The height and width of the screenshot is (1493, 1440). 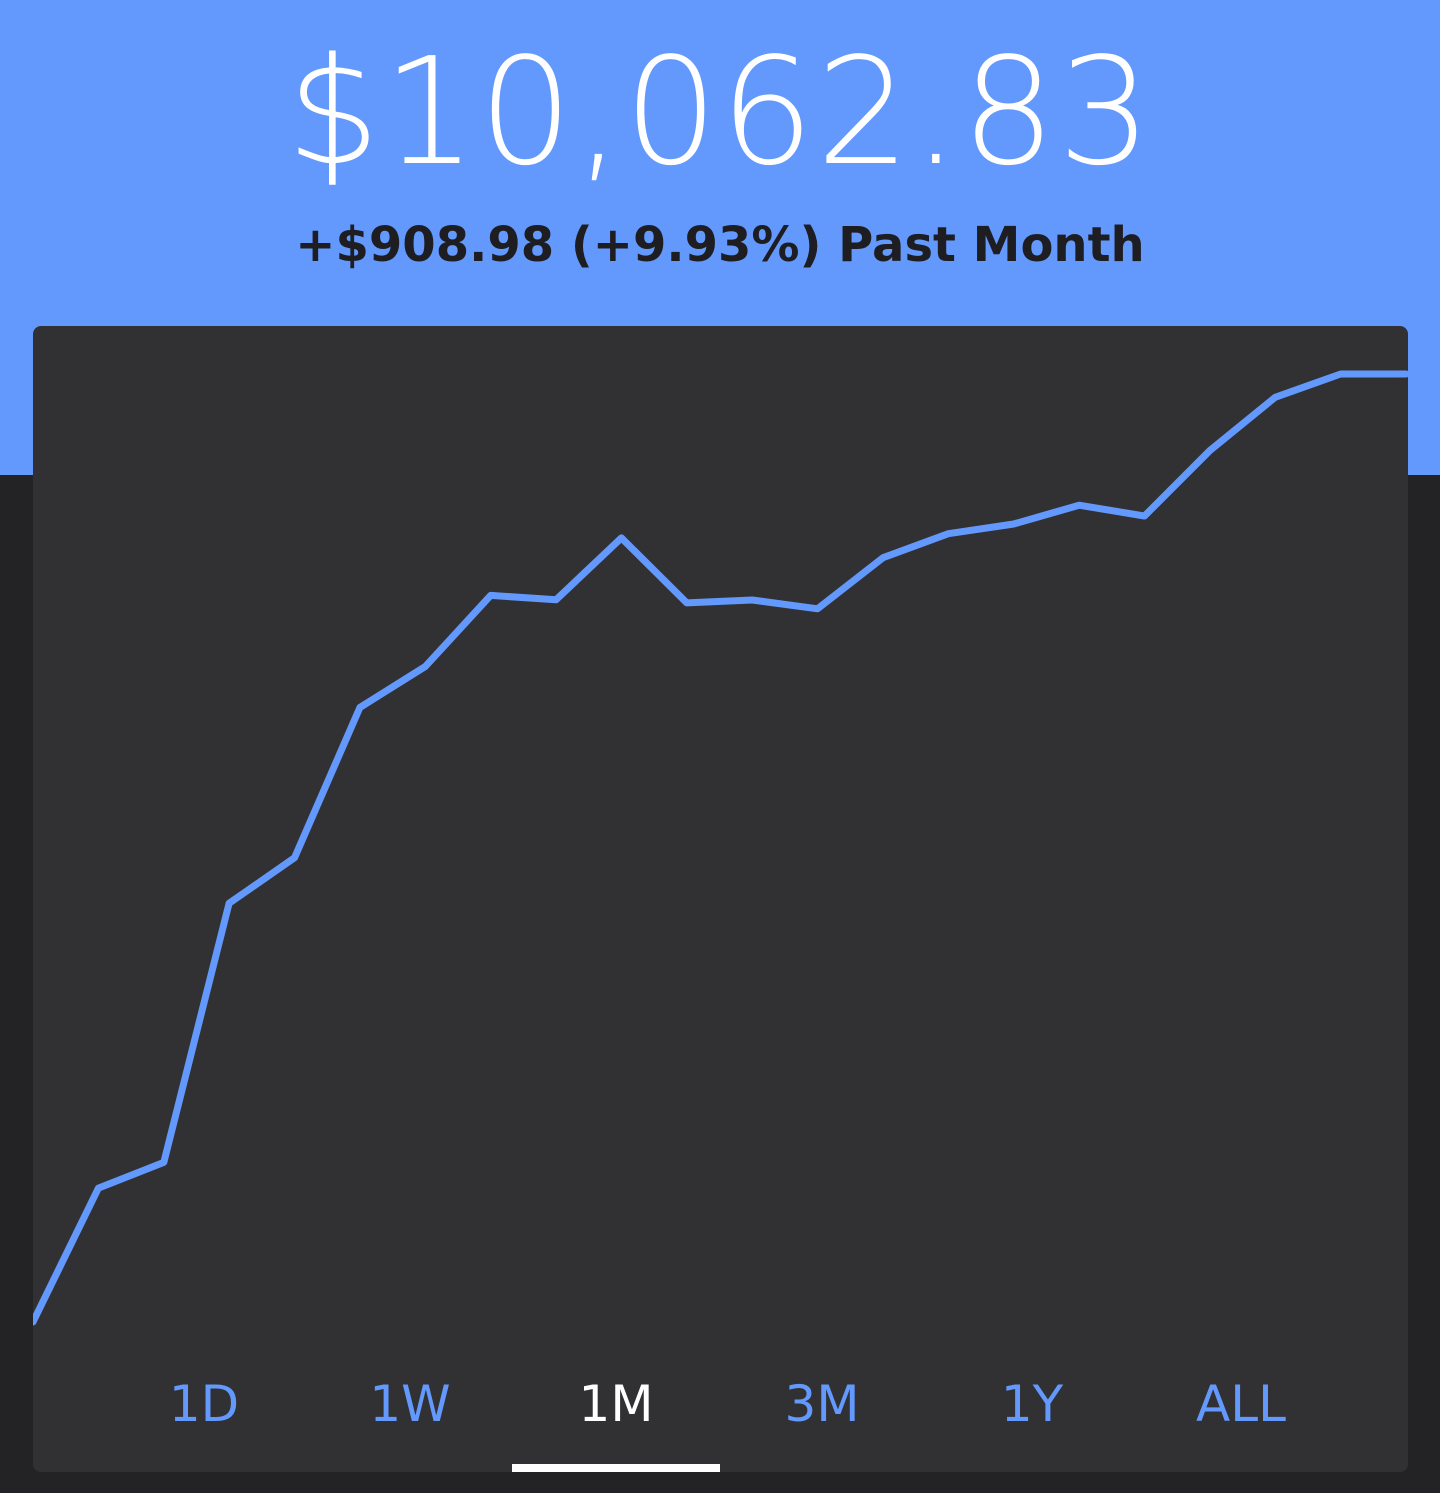 I want to click on tab-1m: 1M, so click(x=616, y=1404).